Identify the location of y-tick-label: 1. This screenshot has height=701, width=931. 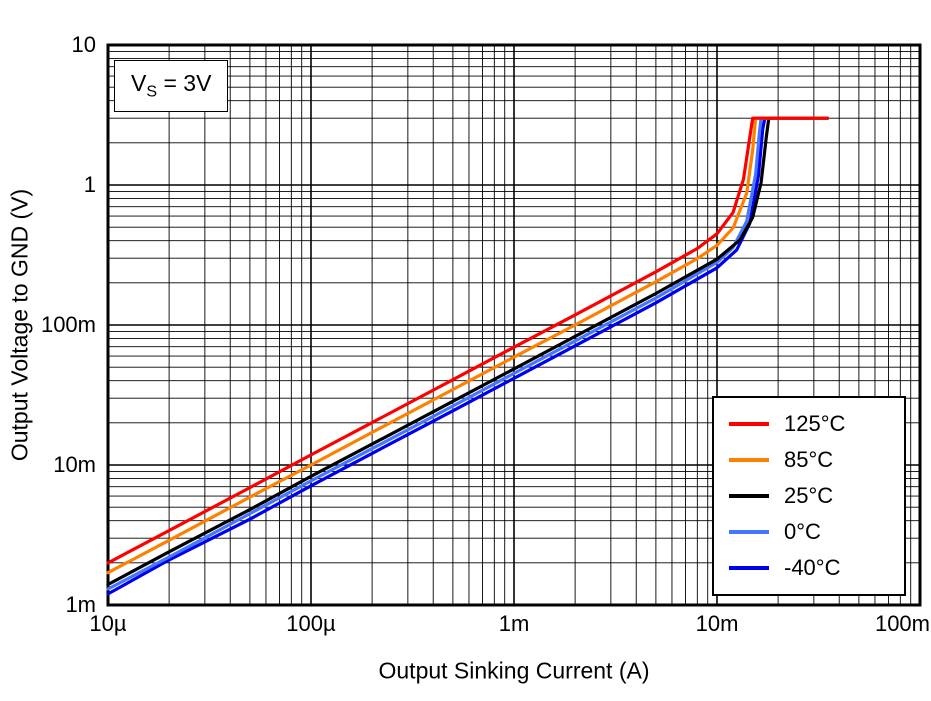
(89, 184).